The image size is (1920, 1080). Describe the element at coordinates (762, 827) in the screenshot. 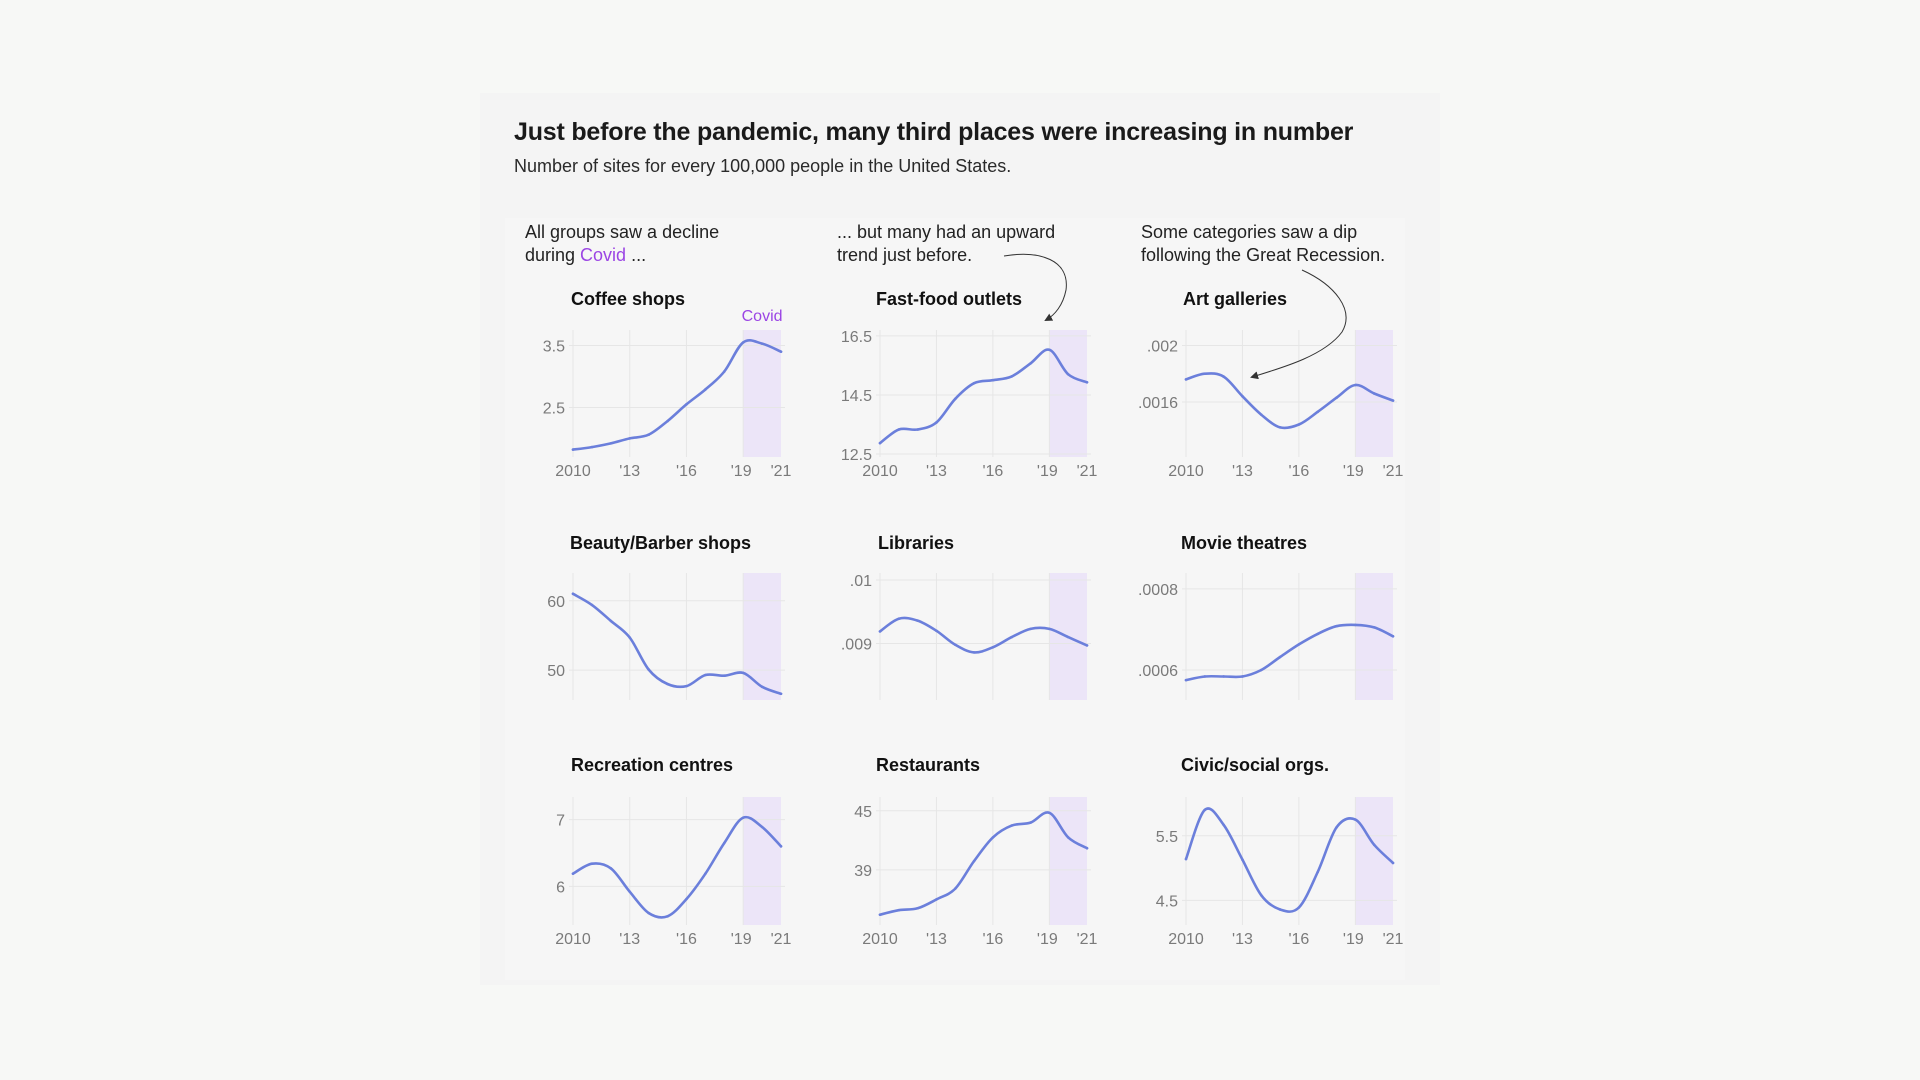

I see `data-point-recreation-centres-2020` at that location.